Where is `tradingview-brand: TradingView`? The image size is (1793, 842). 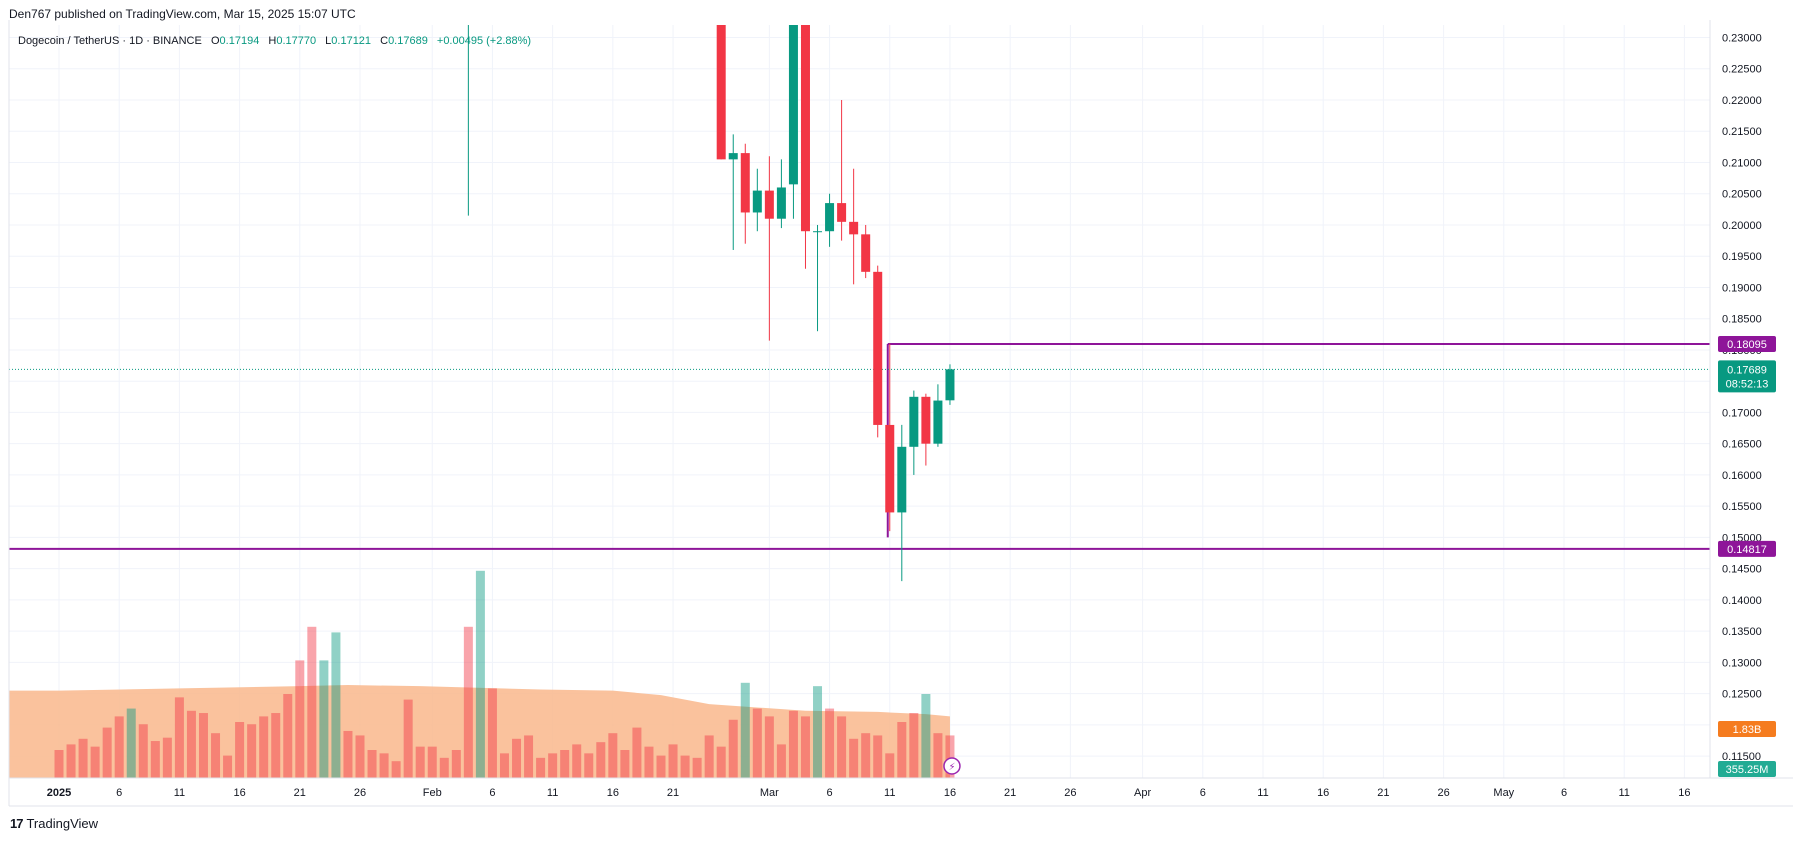
tradingview-brand: TradingView is located at coordinates (62, 823).